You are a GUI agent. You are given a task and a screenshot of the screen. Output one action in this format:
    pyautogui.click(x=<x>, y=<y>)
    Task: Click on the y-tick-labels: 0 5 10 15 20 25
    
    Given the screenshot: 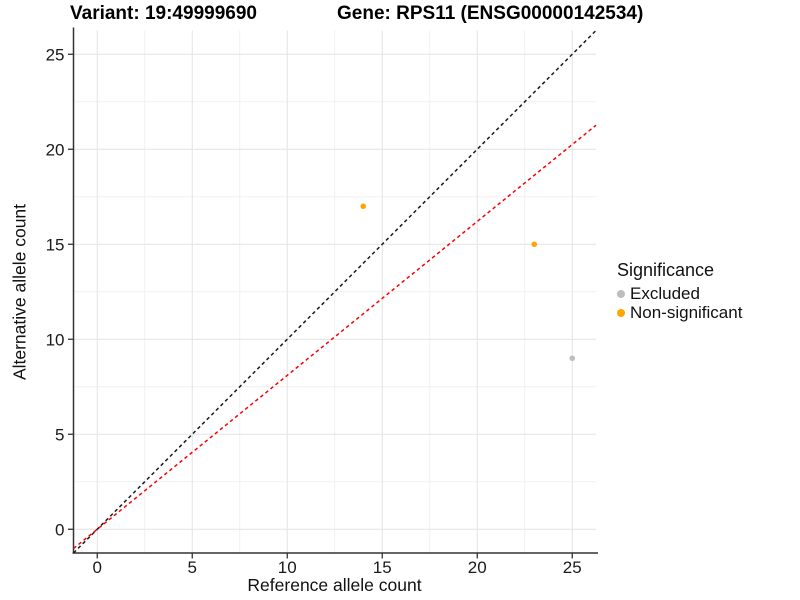 What is the action you would take?
    pyautogui.click(x=55, y=292)
    